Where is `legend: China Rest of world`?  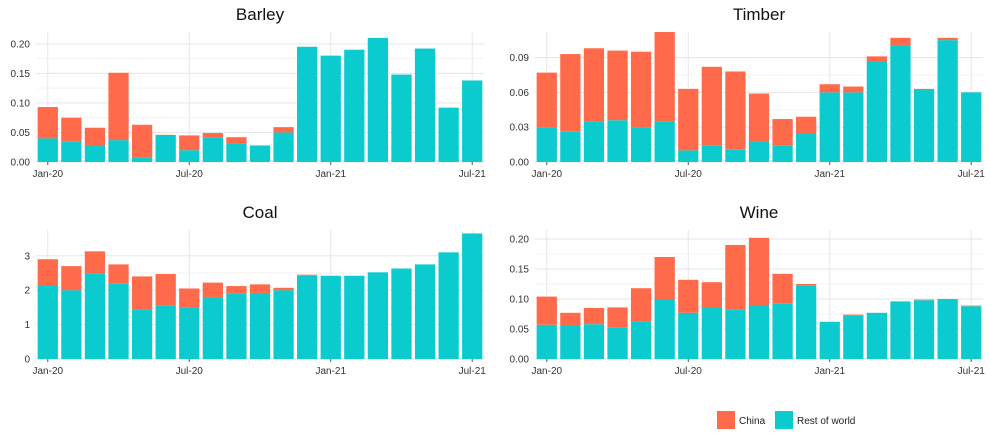
legend: China Rest of world is located at coordinates (786, 420).